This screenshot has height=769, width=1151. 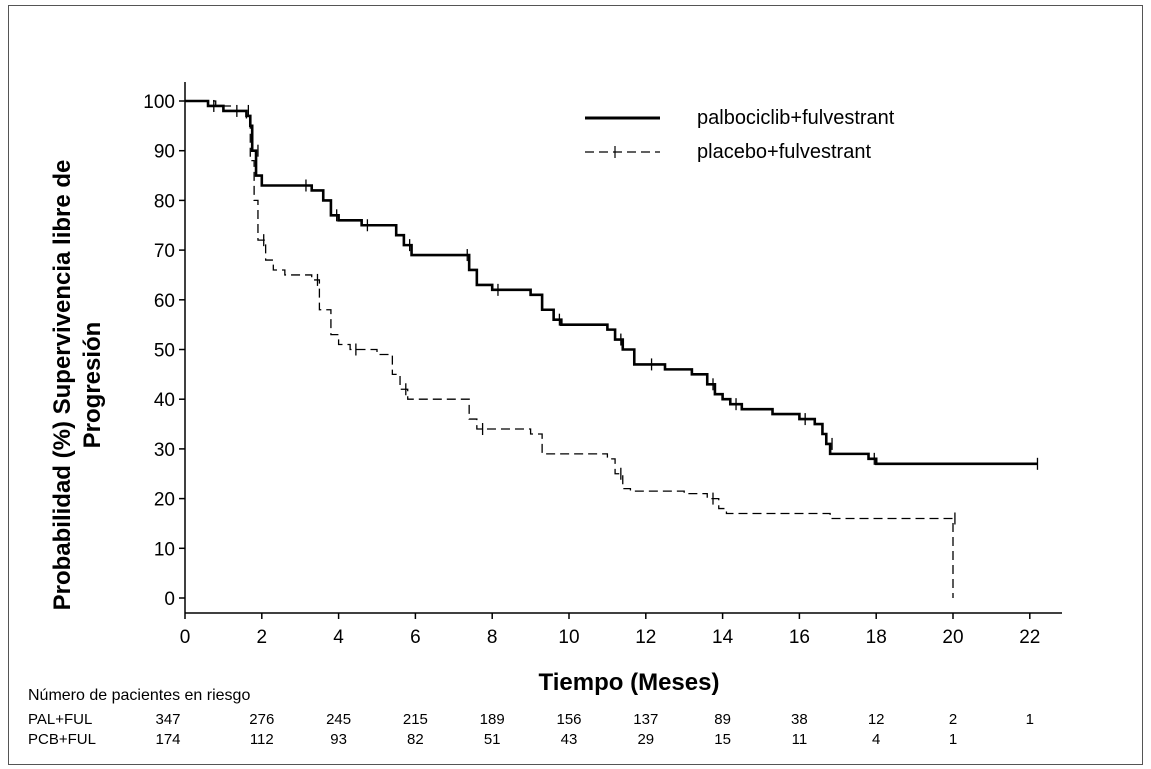 I want to click on x-tick-label-22: 22, so click(x=1029, y=637).